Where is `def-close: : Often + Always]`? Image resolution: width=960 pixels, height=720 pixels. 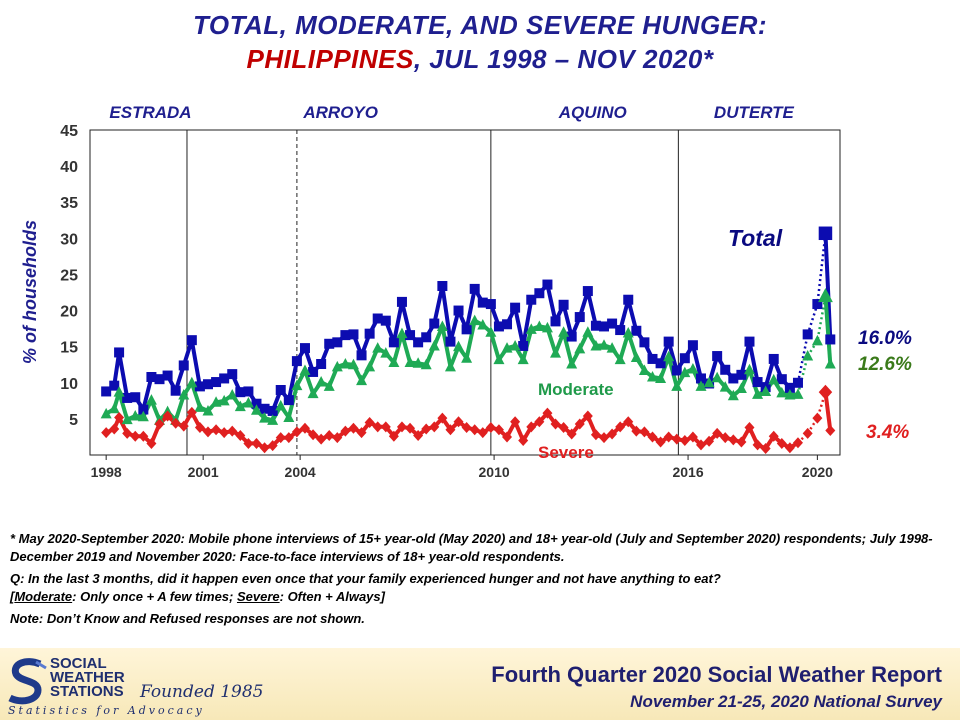 def-close: : Often + Always] is located at coordinates (332, 596).